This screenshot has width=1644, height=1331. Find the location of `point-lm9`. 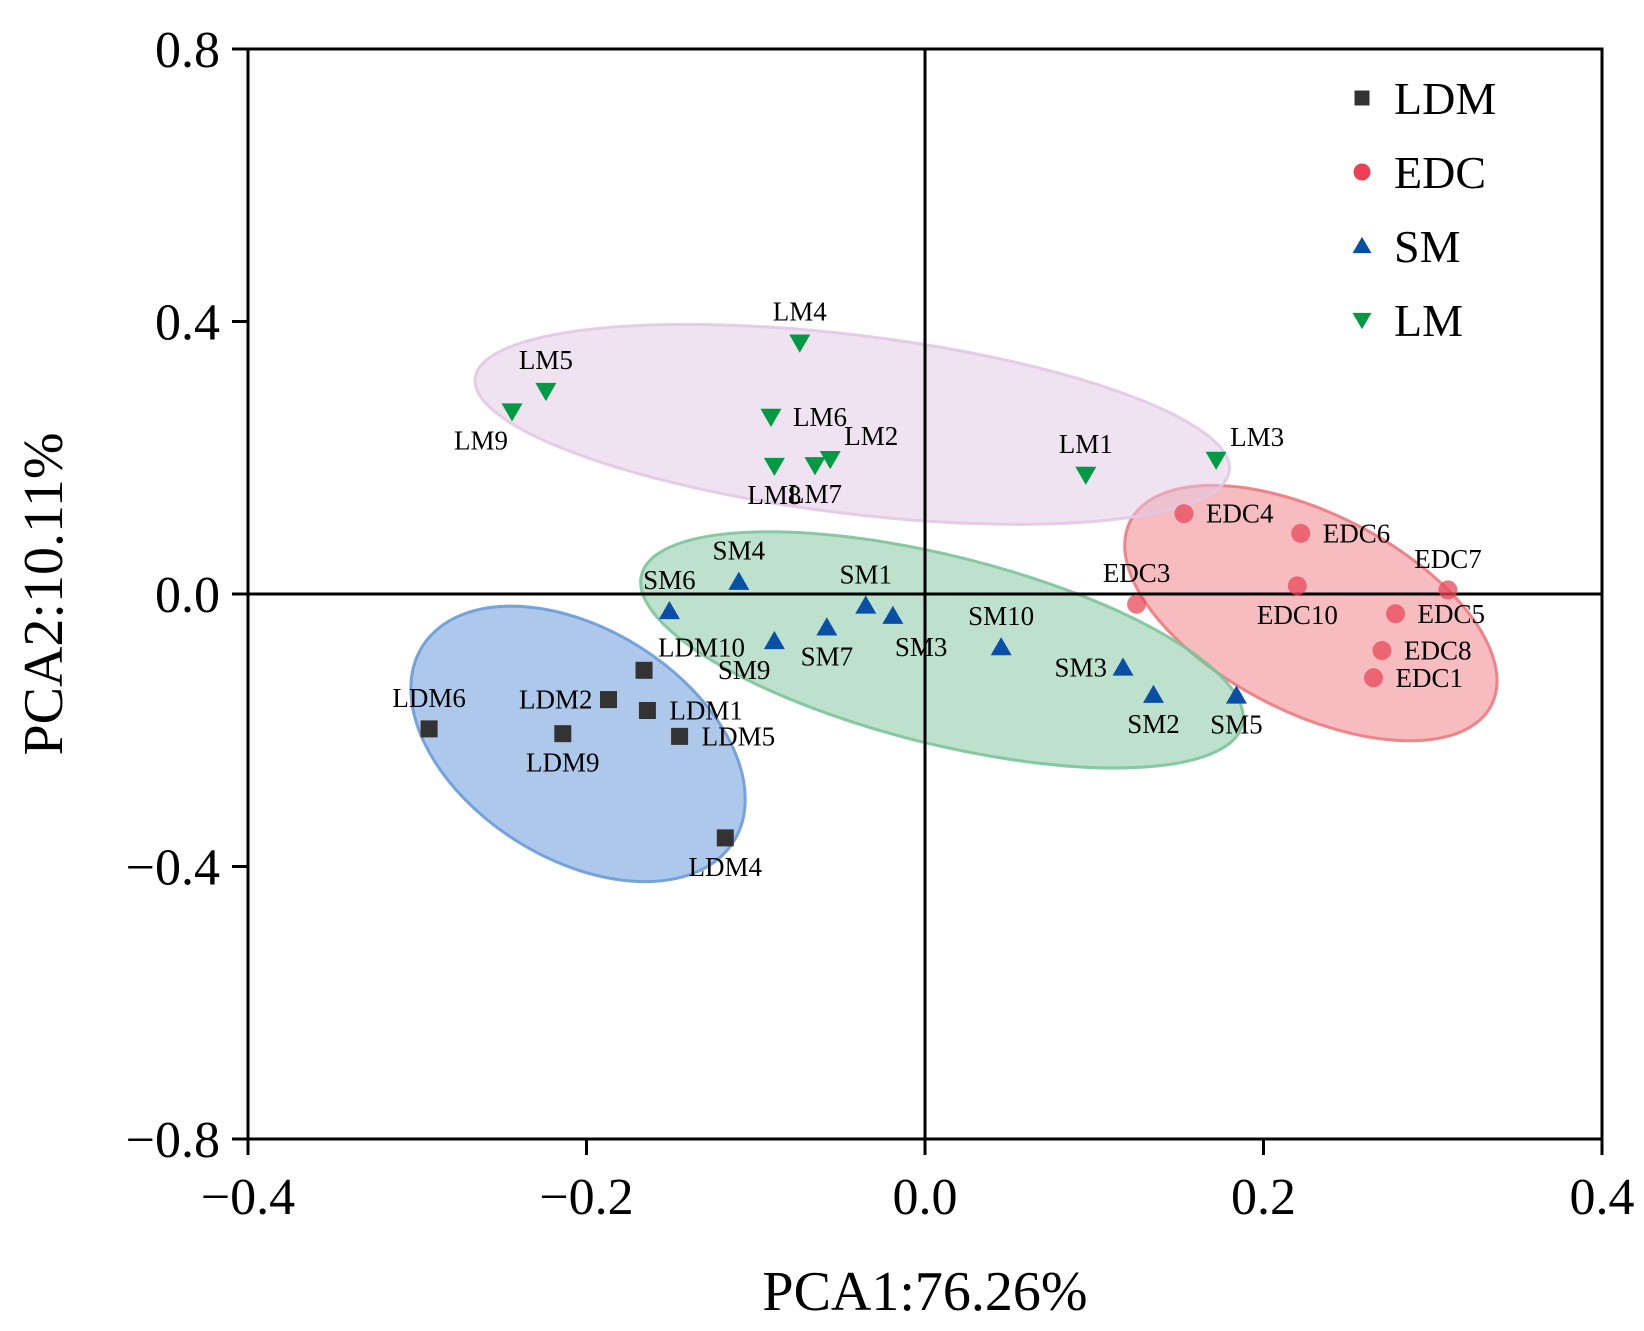

point-lm9 is located at coordinates (512, 412).